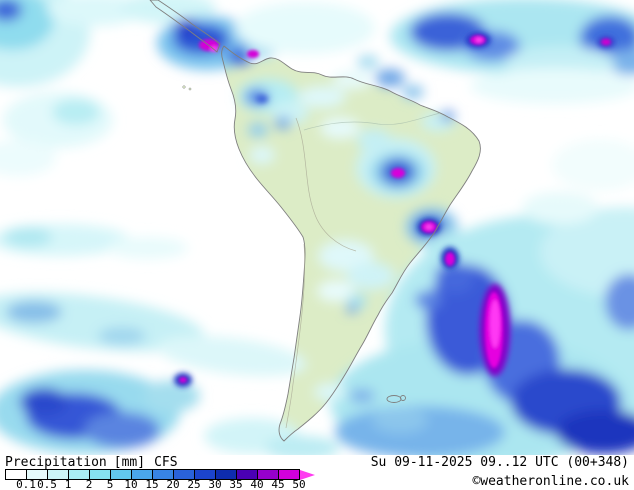 This screenshot has width=634, height=490. I want to click on colorbar-tick-label: 15, so click(152, 484).